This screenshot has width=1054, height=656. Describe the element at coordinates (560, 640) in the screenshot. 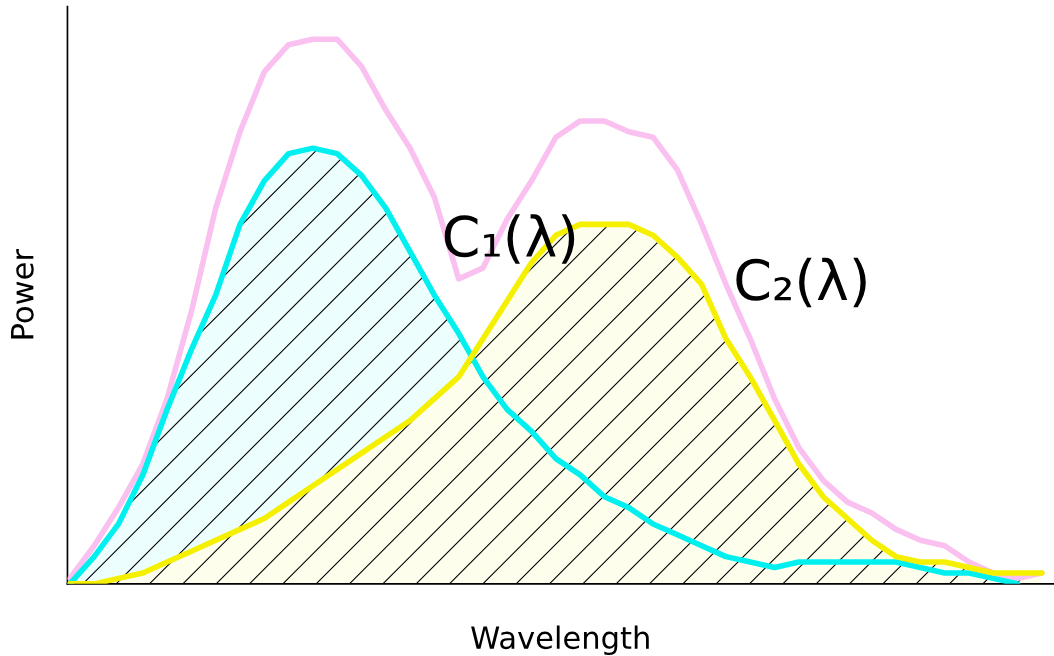

I see `x-axis-title: Wavelength` at that location.